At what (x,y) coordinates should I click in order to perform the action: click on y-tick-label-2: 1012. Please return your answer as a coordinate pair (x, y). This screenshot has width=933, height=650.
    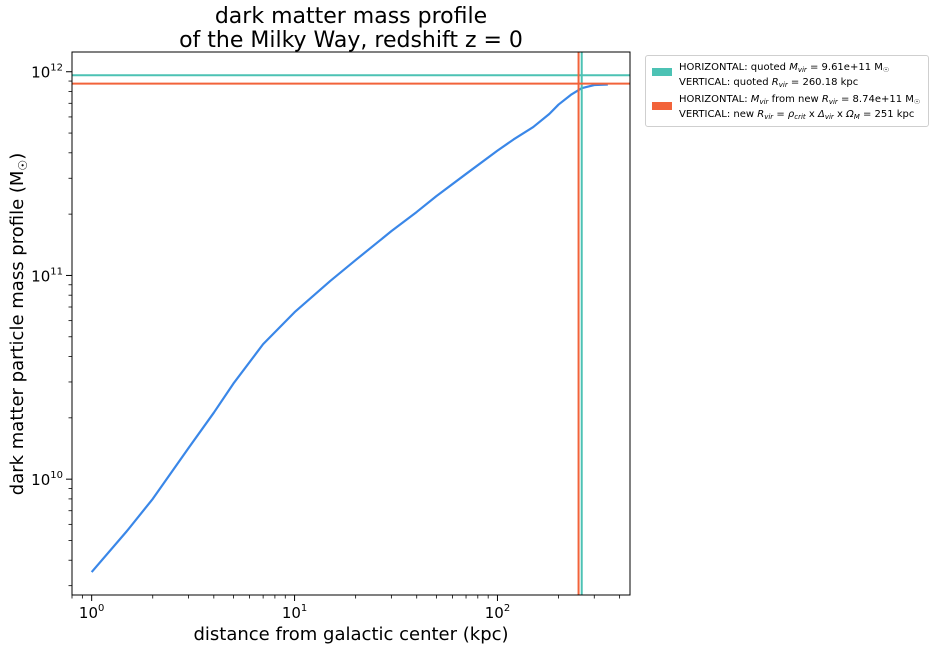
    Looking at the image, I should click on (47, 72).